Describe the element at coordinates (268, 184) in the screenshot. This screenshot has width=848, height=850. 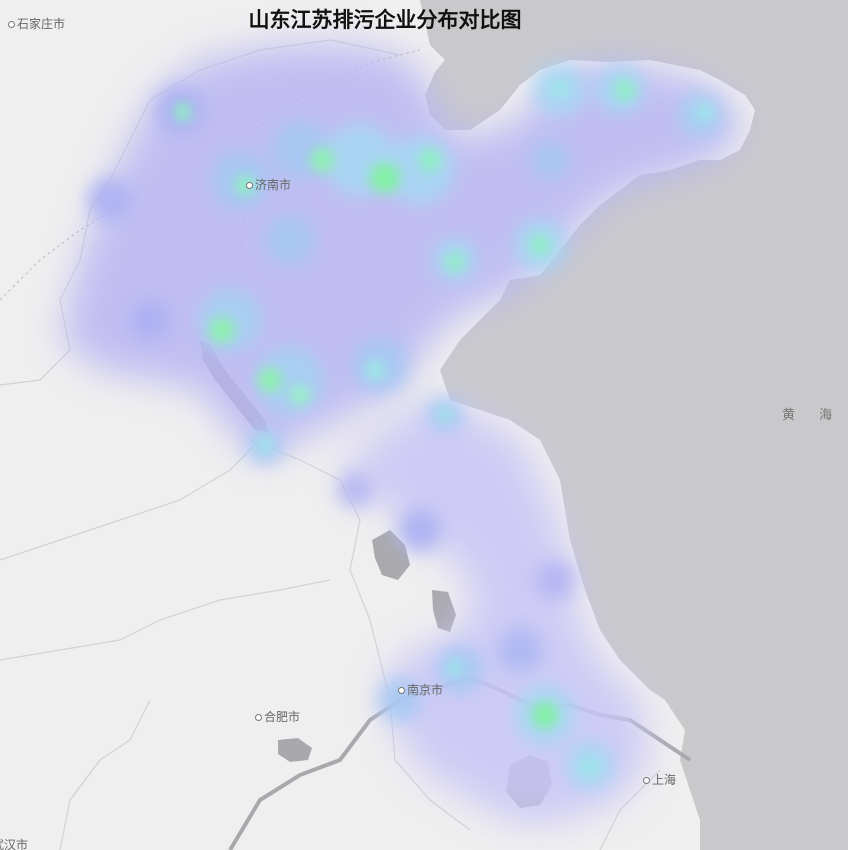
I see `city-label-jinan: 济南市` at that location.